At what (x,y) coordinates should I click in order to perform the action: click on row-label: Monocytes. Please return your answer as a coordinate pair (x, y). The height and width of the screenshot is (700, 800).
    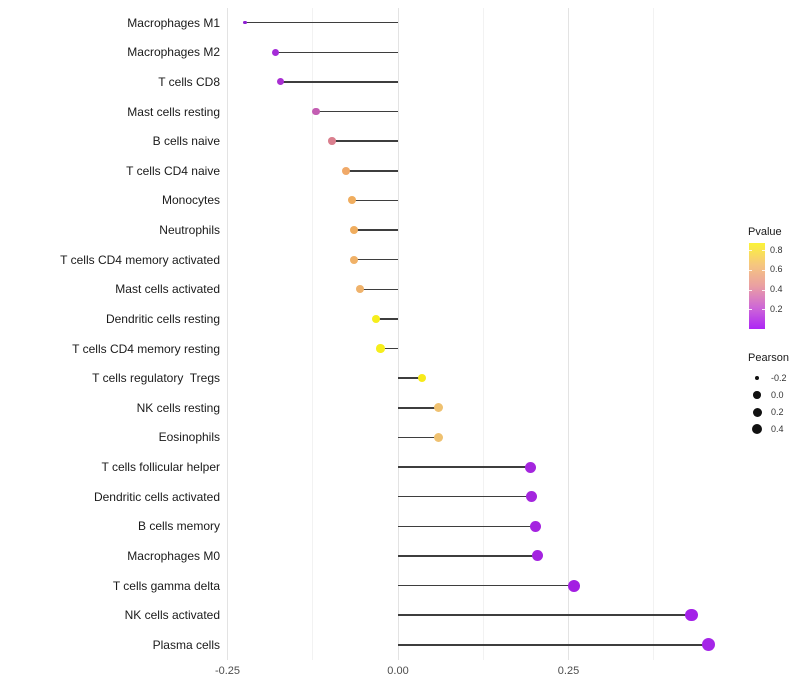
    Looking at the image, I should click on (190, 200).